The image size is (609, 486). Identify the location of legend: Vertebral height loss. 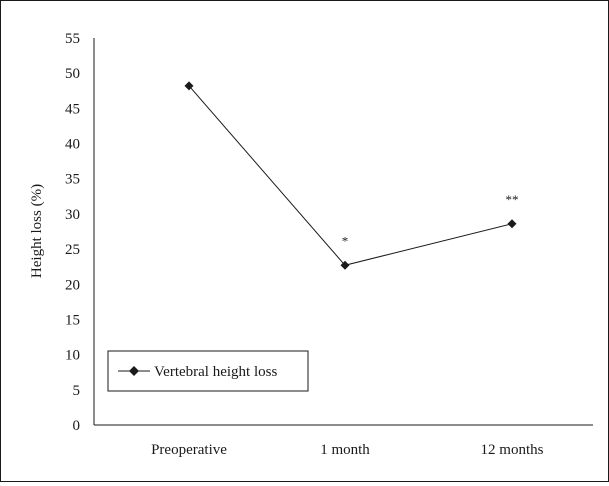
(208, 371).